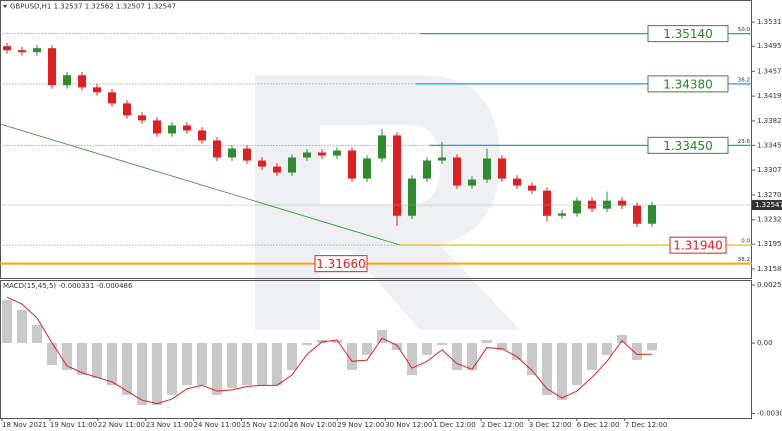 This screenshot has width=782, height=431. I want to click on x-tick-label: 18 Nov 2021, so click(24, 425).